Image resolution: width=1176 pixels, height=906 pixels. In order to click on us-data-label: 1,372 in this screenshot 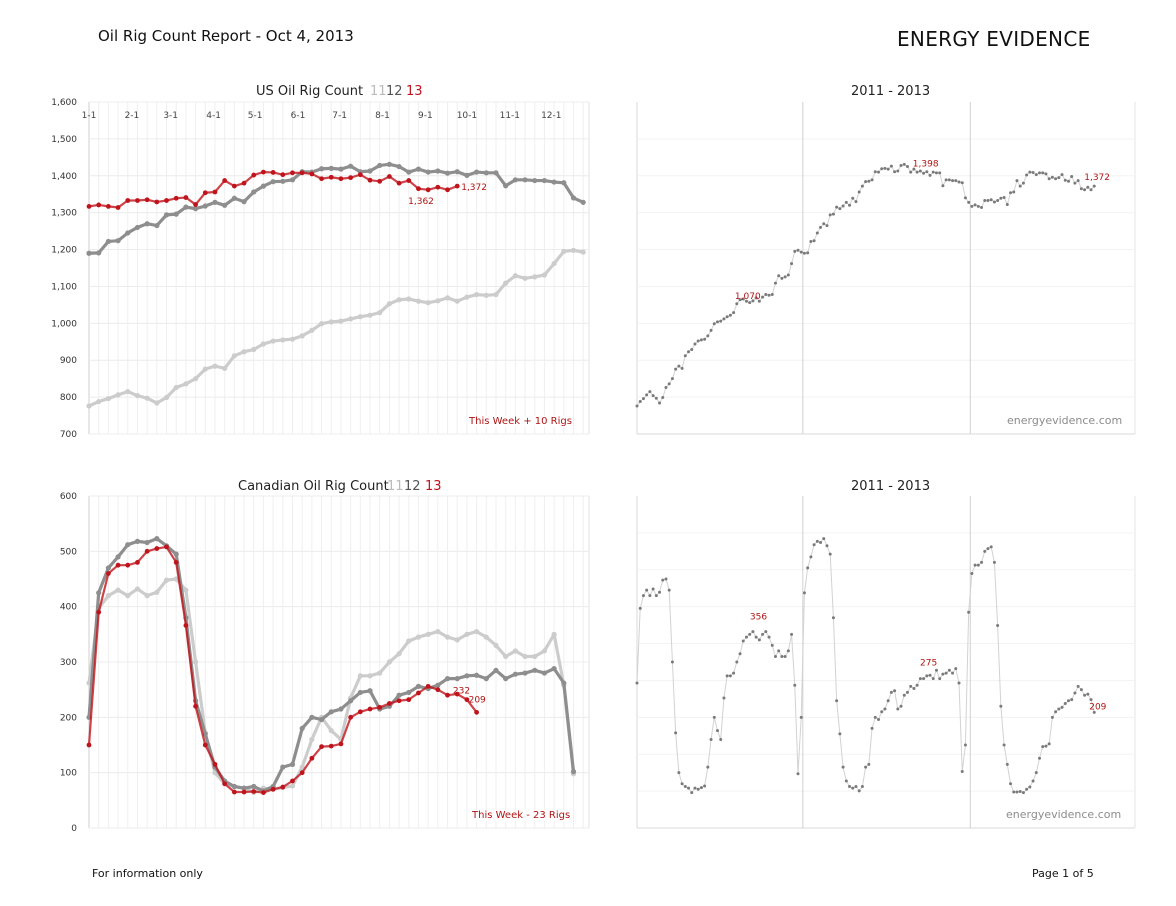, I will do `click(474, 188)`.